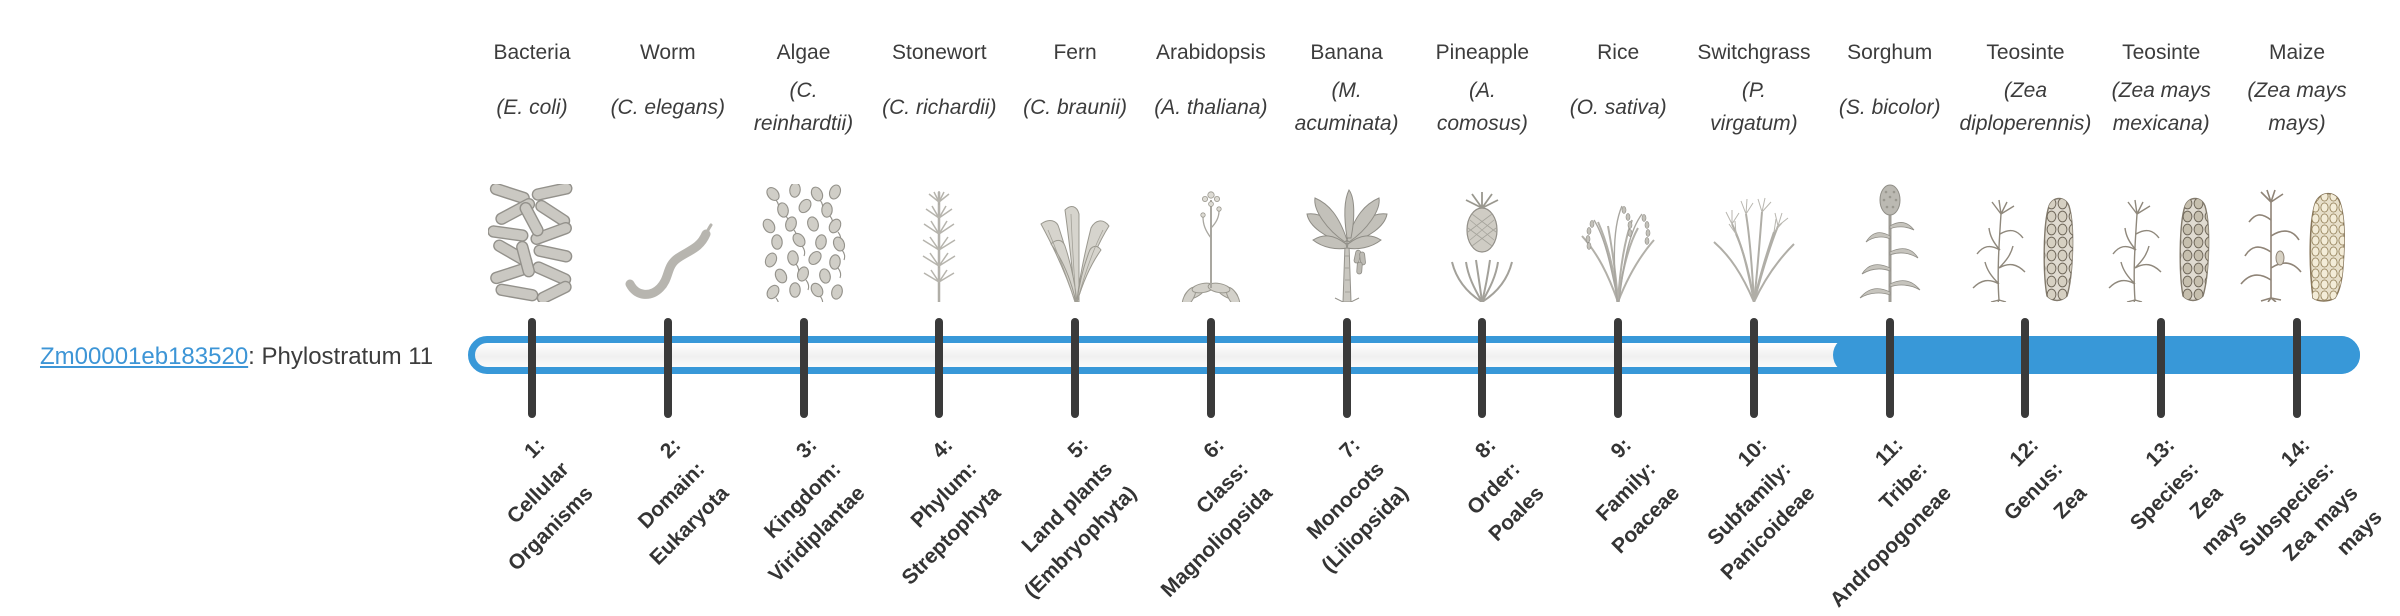 The height and width of the screenshot is (616, 2400). Describe the element at coordinates (532, 52) in the screenshot. I see `taxon-common-name: Bacteria` at that location.